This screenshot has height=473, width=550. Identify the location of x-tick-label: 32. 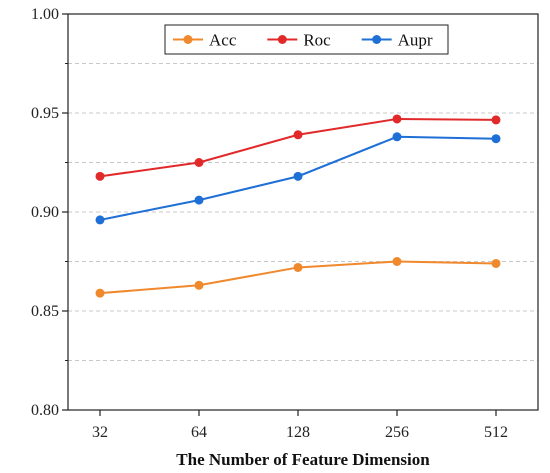
(100, 432).